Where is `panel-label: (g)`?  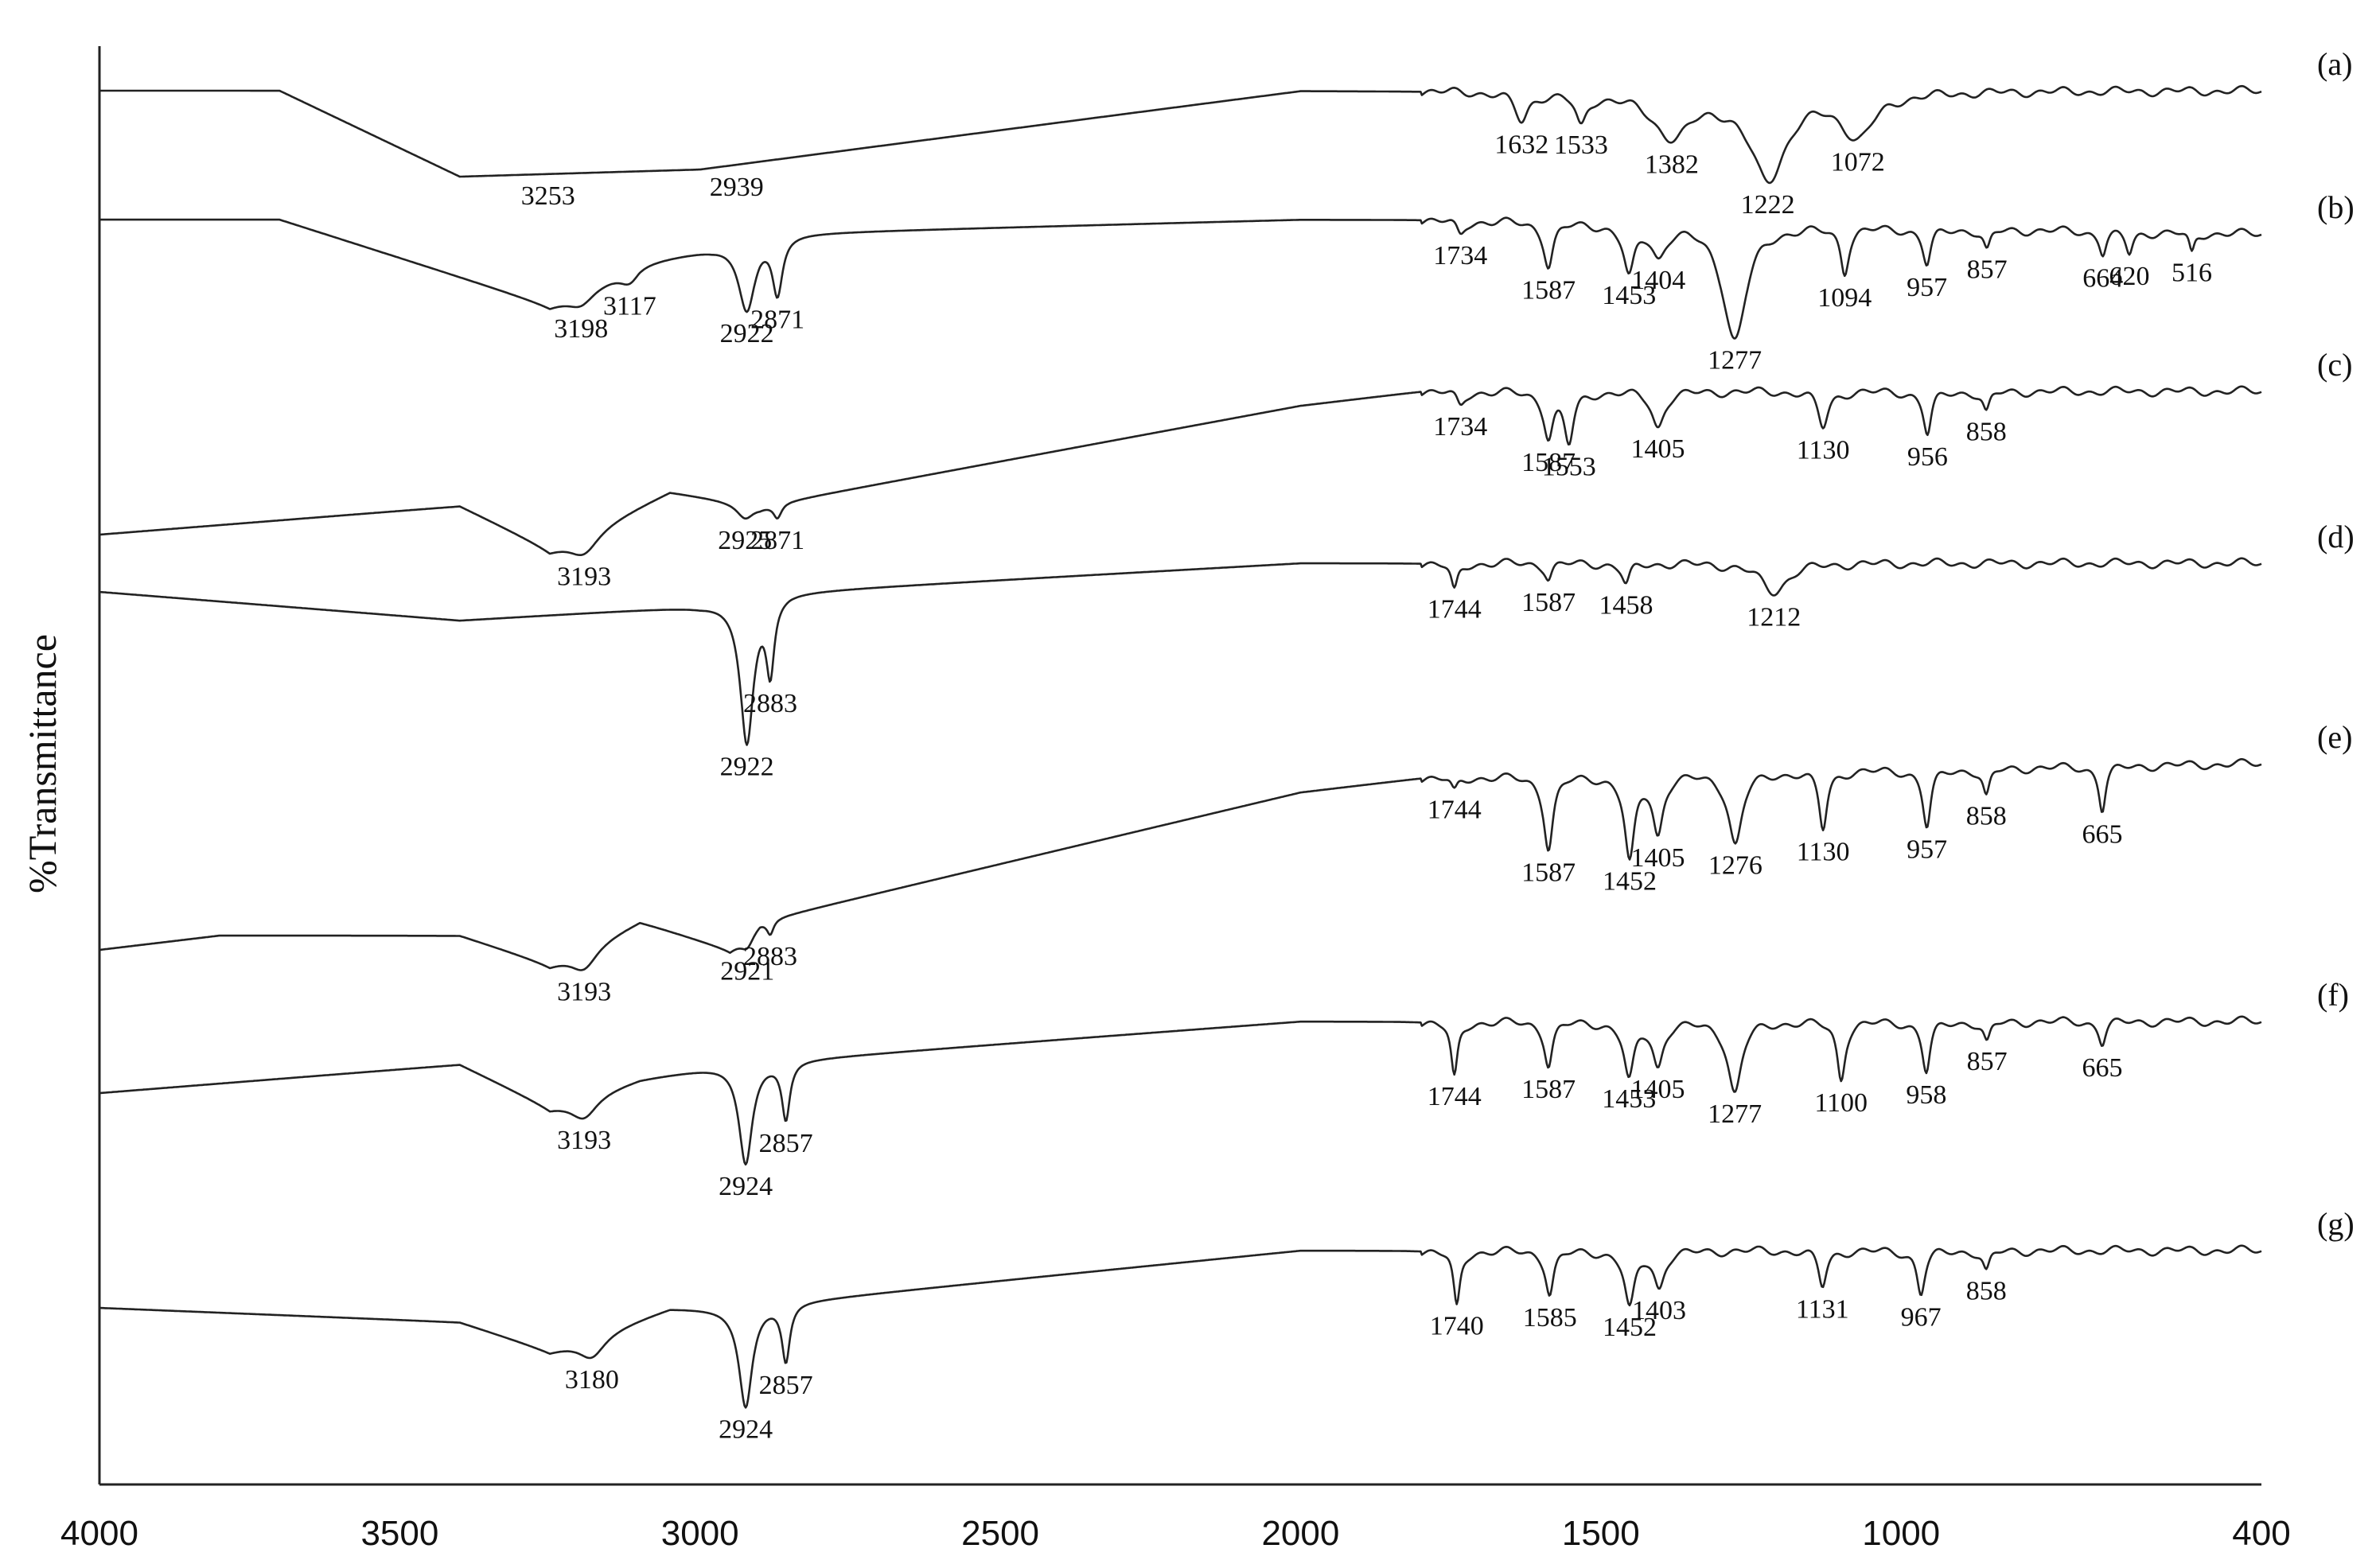
panel-label: (g) is located at coordinates (2336, 1224).